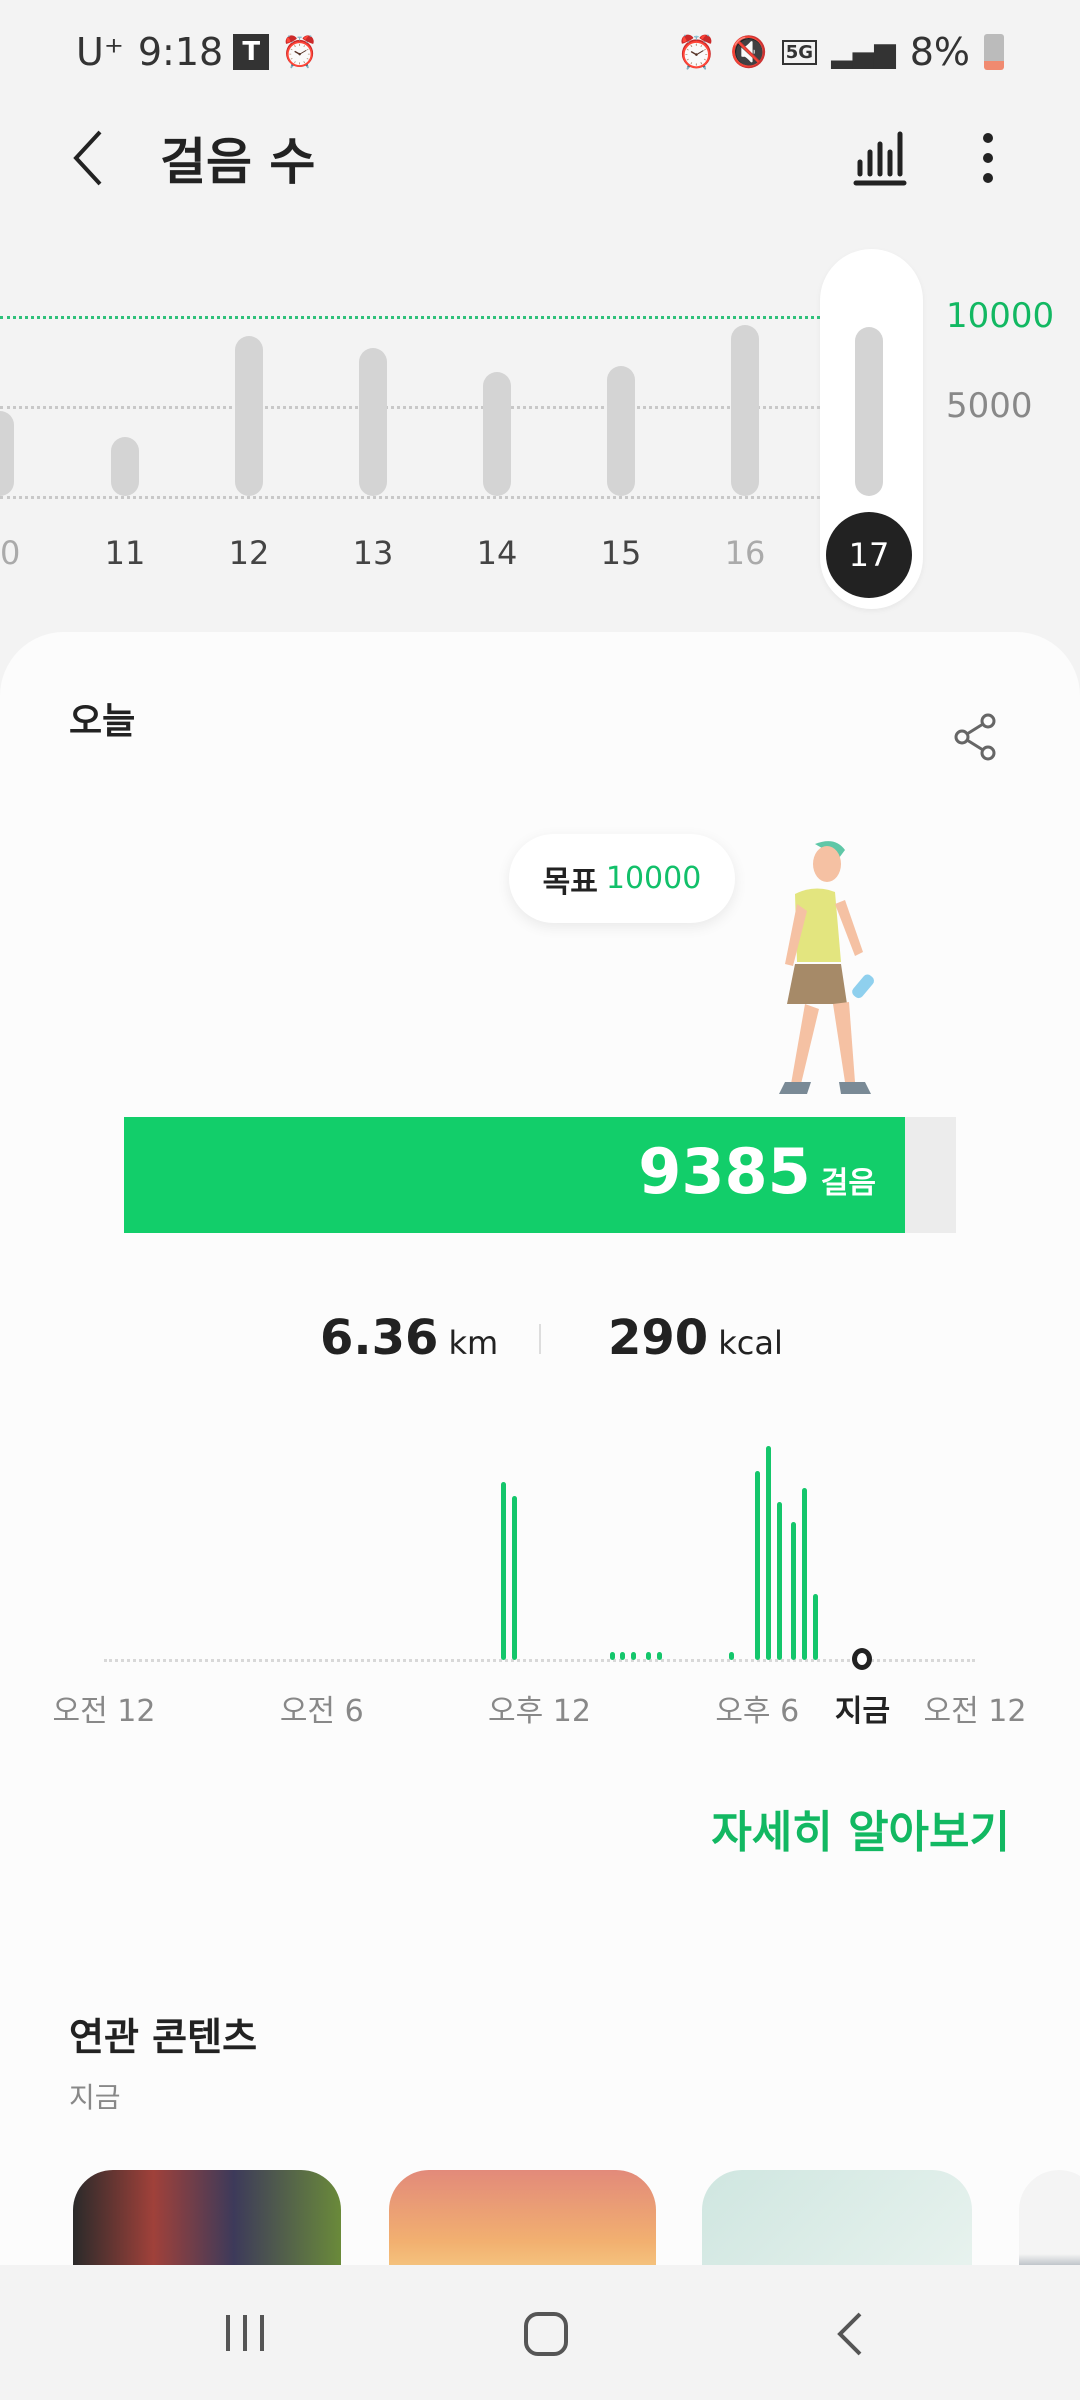 The width and height of the screenshot is (1080, 2400). Describe the element at coordinates (539, 1660) in the screenshot. I see `daily-baseline` at that location.